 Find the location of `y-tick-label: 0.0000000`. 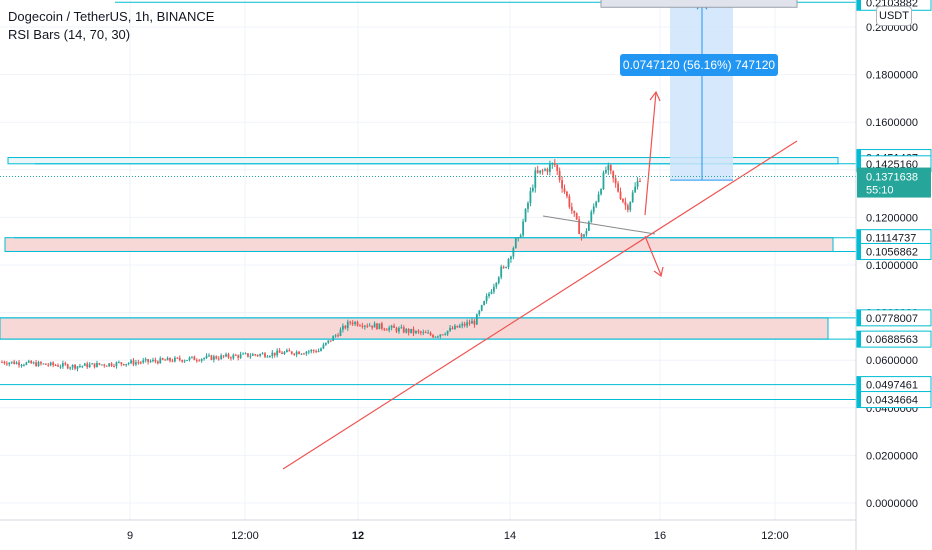

y-tick-label: 0.0000000 is located at coordinates (892, 504).